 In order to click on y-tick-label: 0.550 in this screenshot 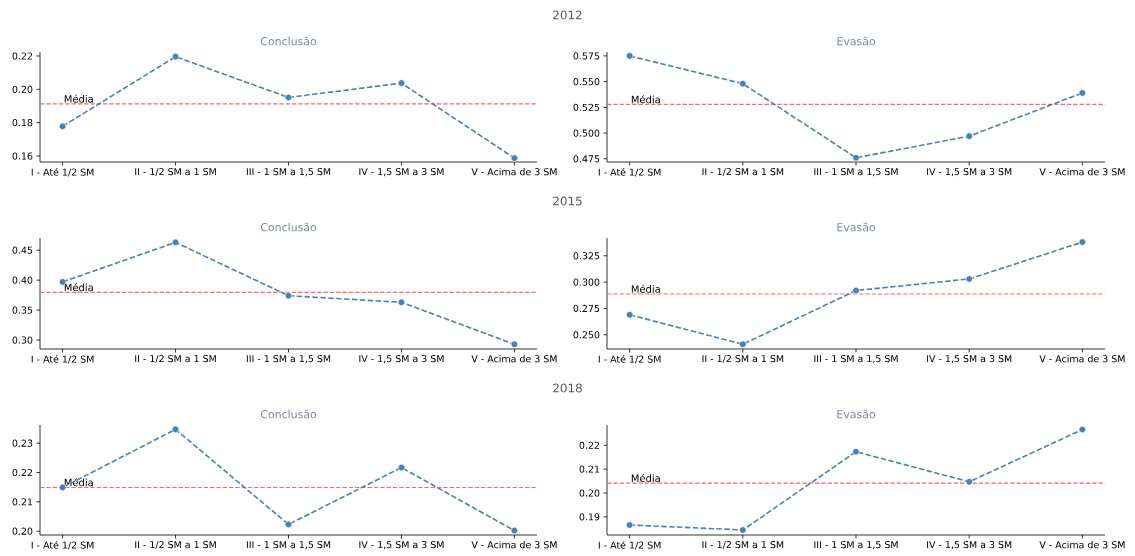, I will do `click(586, 82)`.